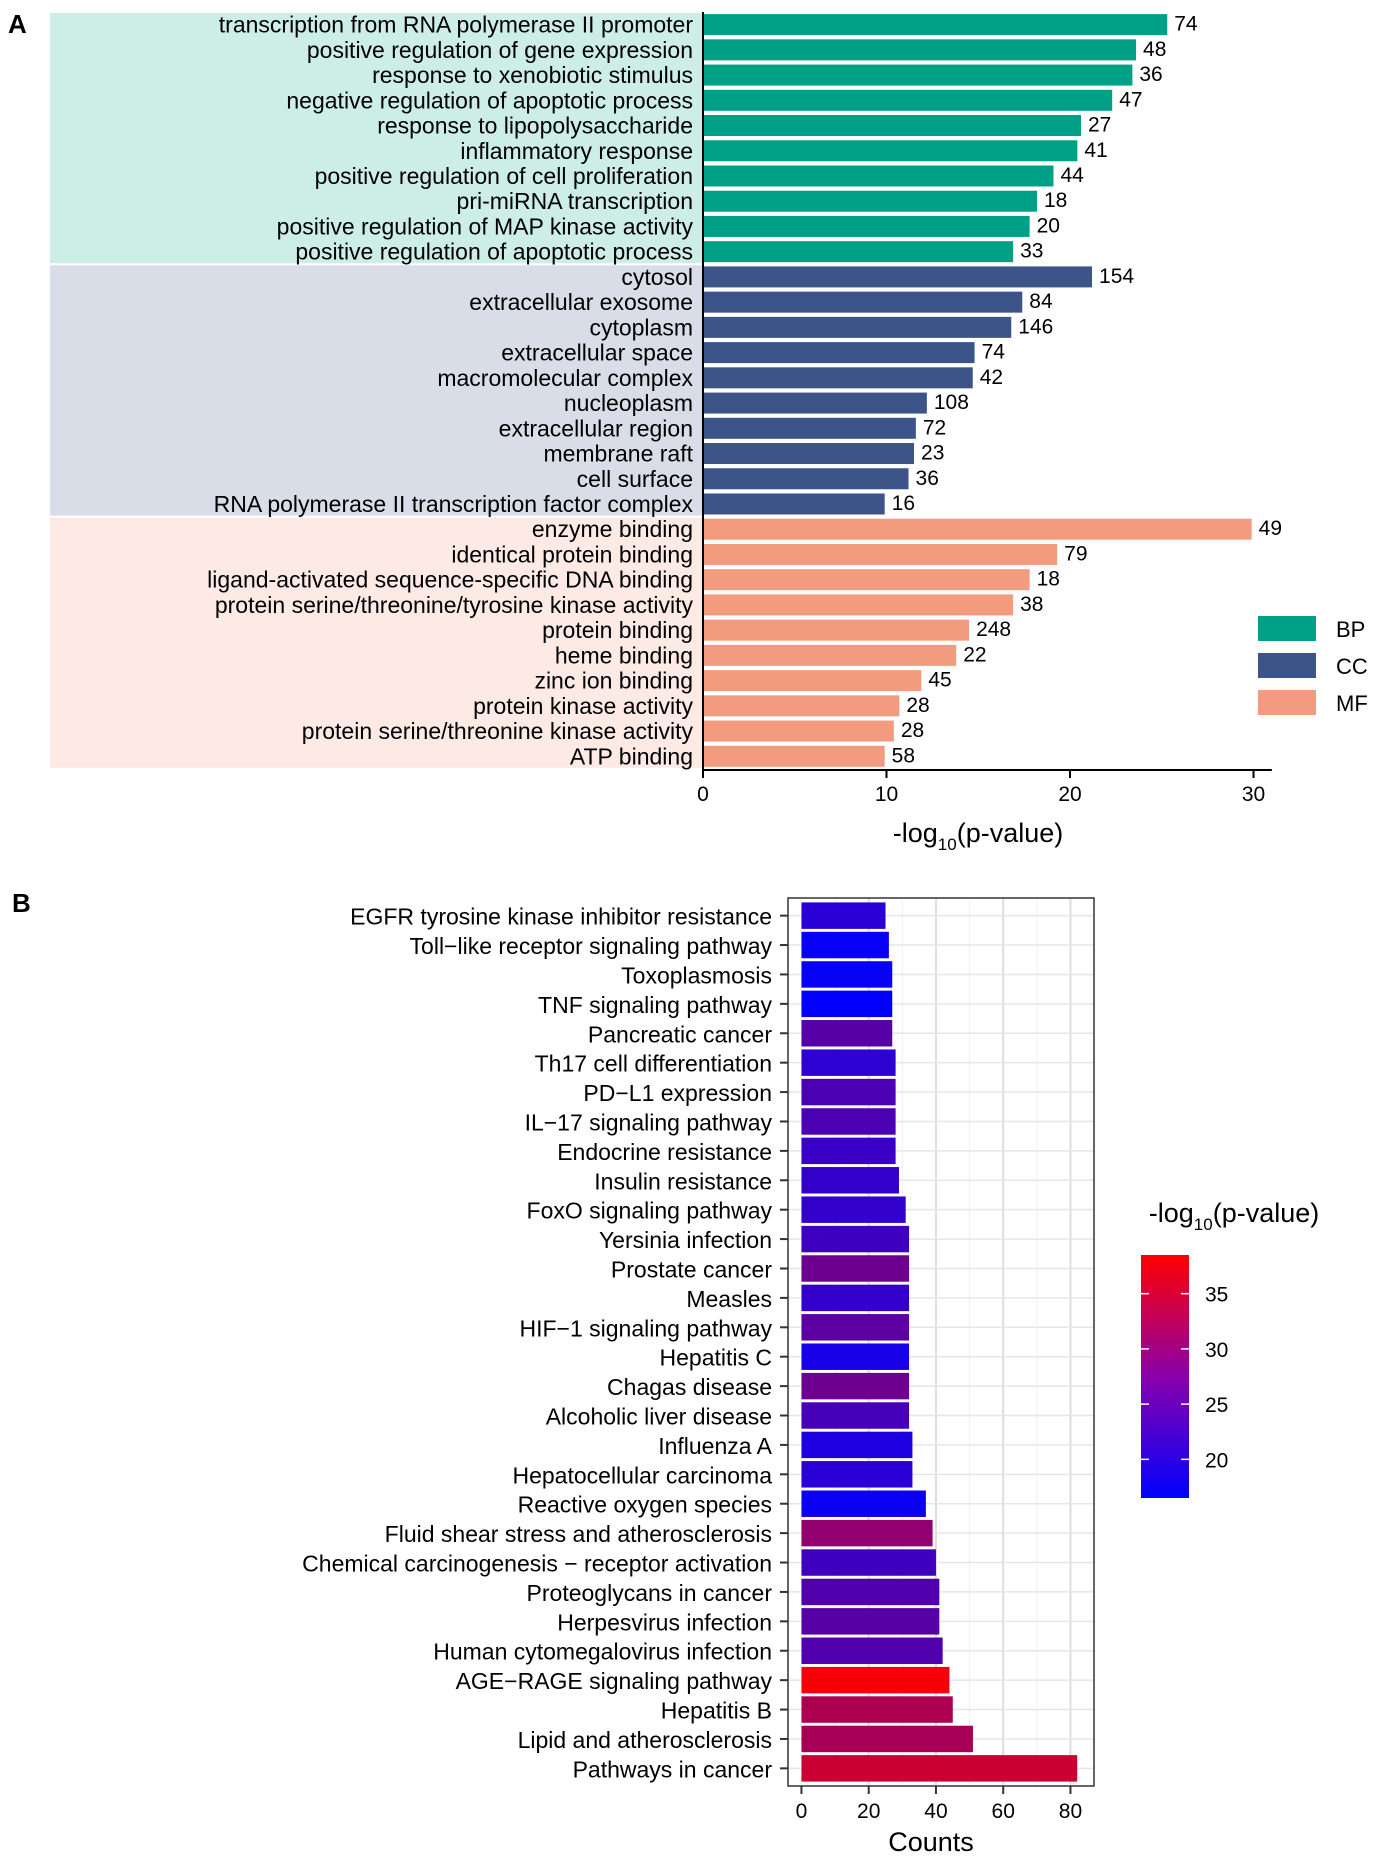 This screenshot has height=1863, width=1389. Describe the element at coordinates (1352, 666) in the screenshot. I see `legend-label-cc: CC` at that location.